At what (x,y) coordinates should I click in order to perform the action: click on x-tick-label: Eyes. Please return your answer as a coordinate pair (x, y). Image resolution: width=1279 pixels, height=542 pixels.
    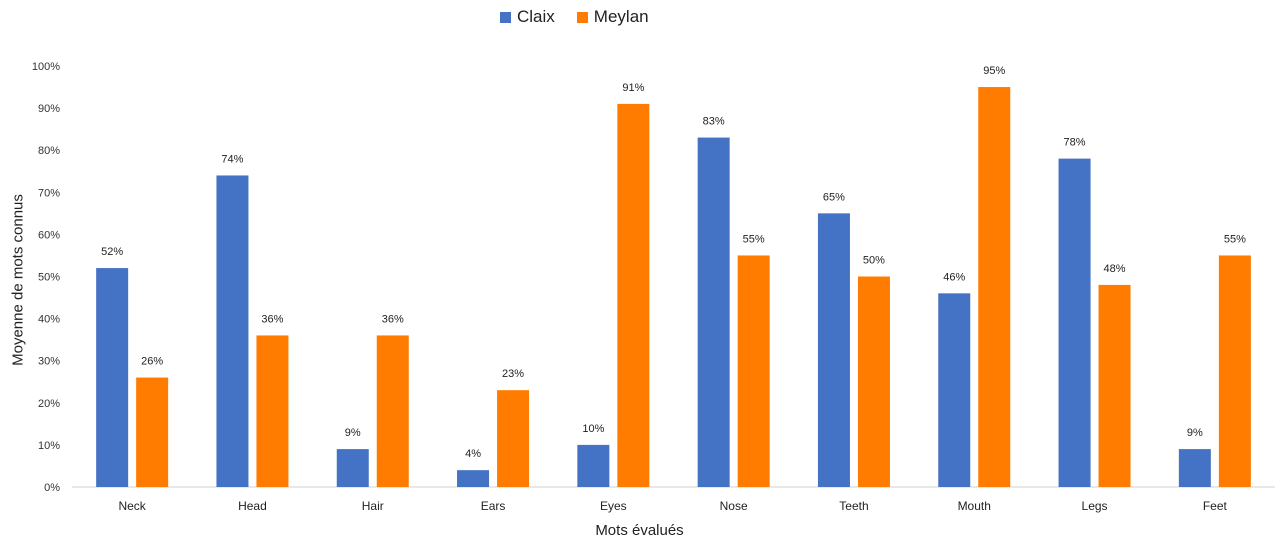
    Looking at the image, I should click on (613, 506).